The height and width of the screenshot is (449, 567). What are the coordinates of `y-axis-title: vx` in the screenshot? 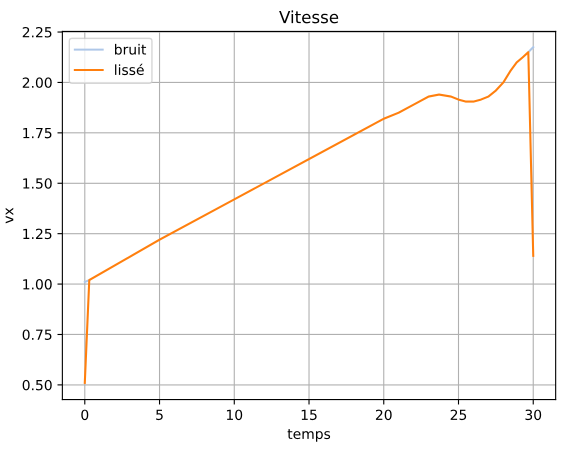 It's located at (10, 216).